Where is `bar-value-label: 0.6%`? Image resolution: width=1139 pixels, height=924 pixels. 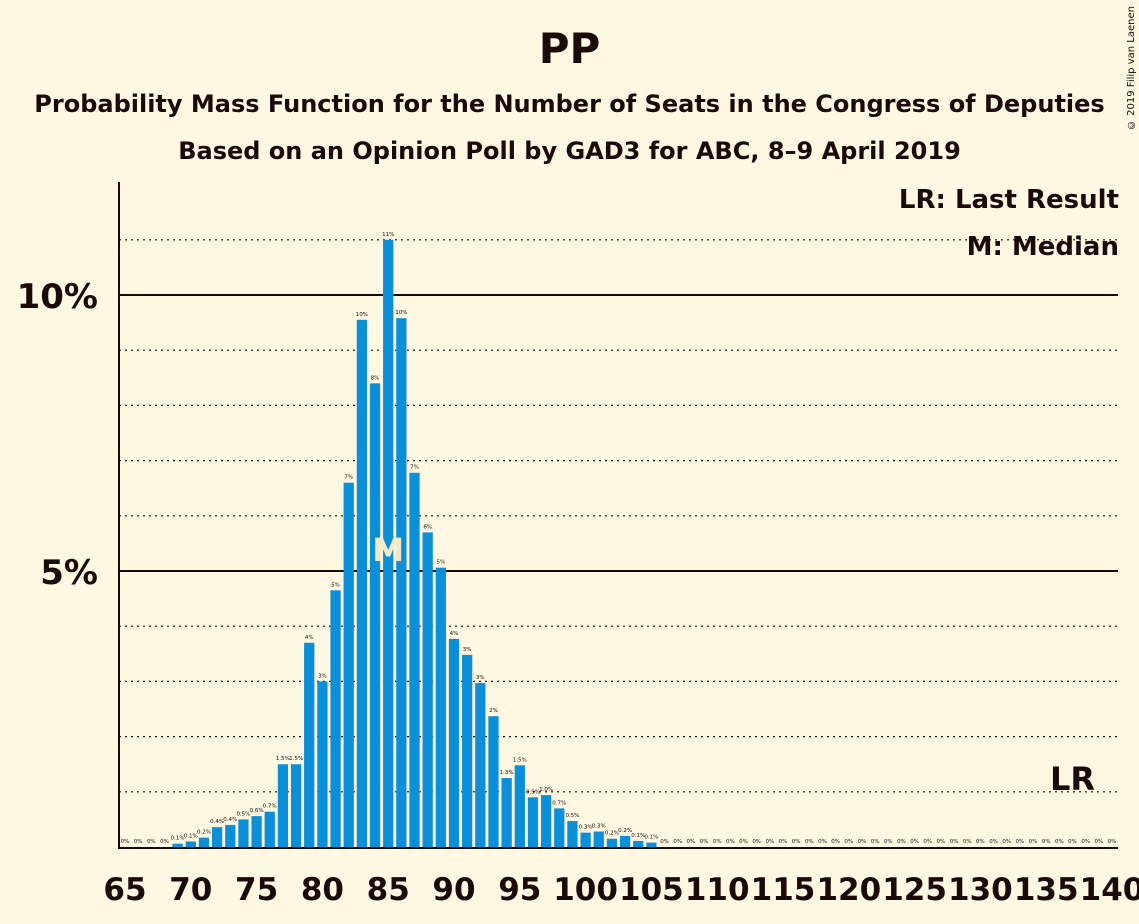 bar-value-label: 0.6% is located at coordinates (257, 811).